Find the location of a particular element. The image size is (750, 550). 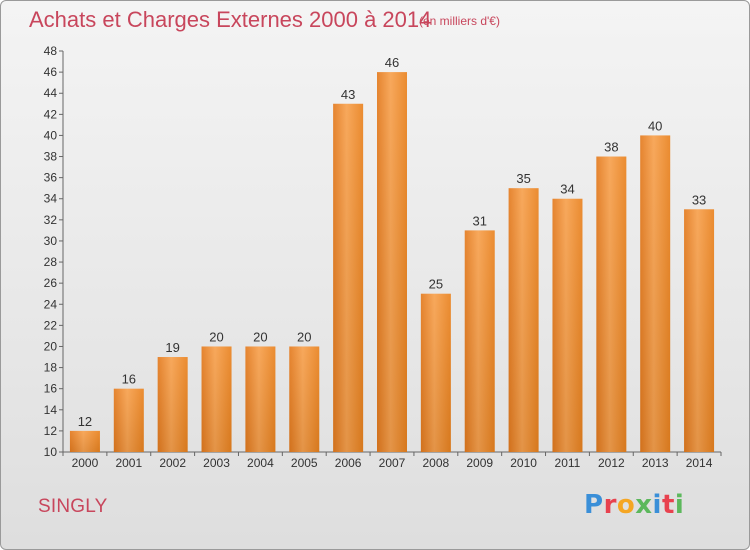

bar-value-label: 46 is located at coordinates (392, 62).